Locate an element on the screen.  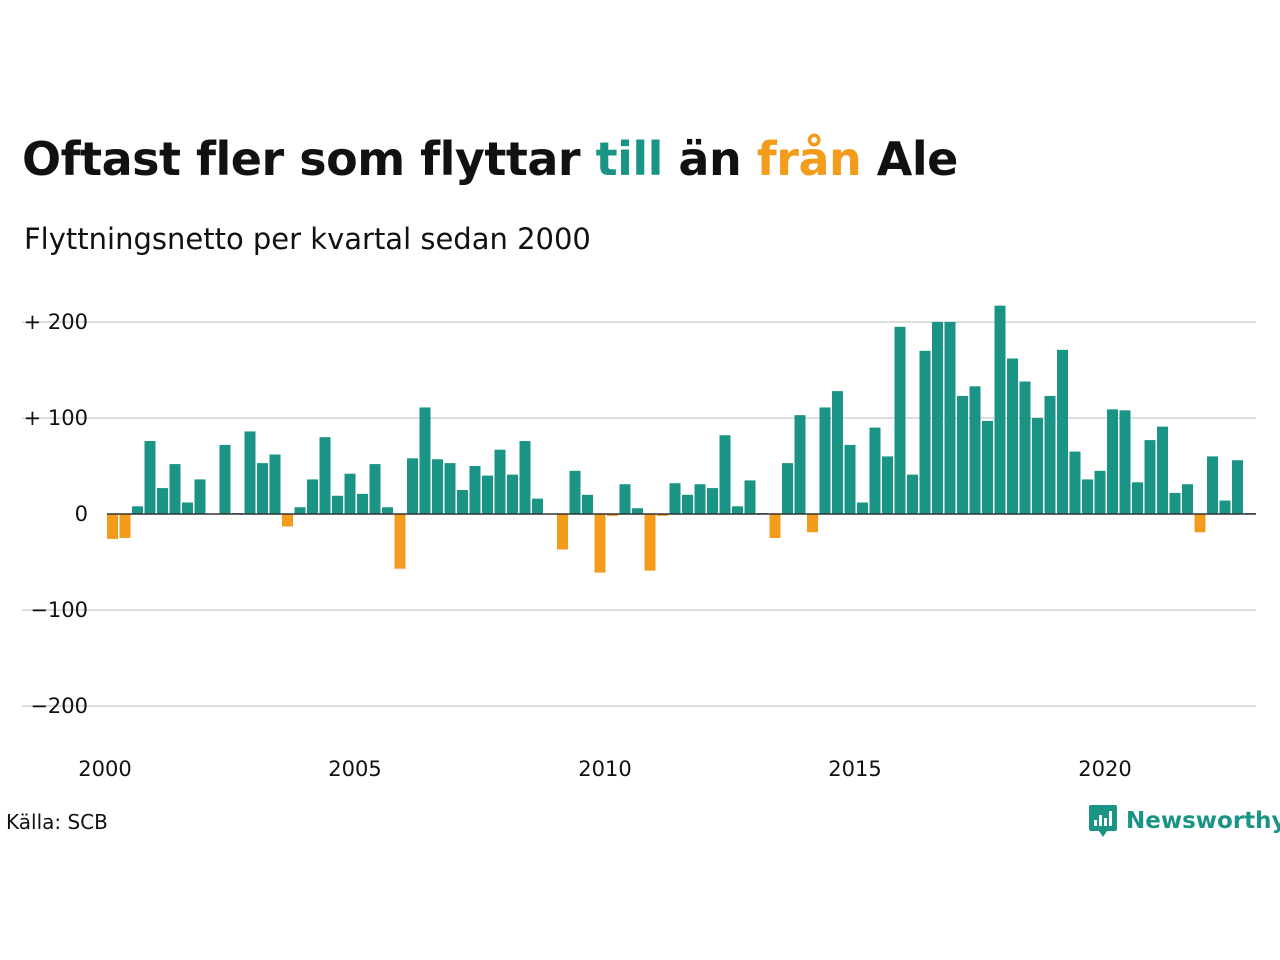
y-tick-label: −100 is located at coordinates (59, 610).